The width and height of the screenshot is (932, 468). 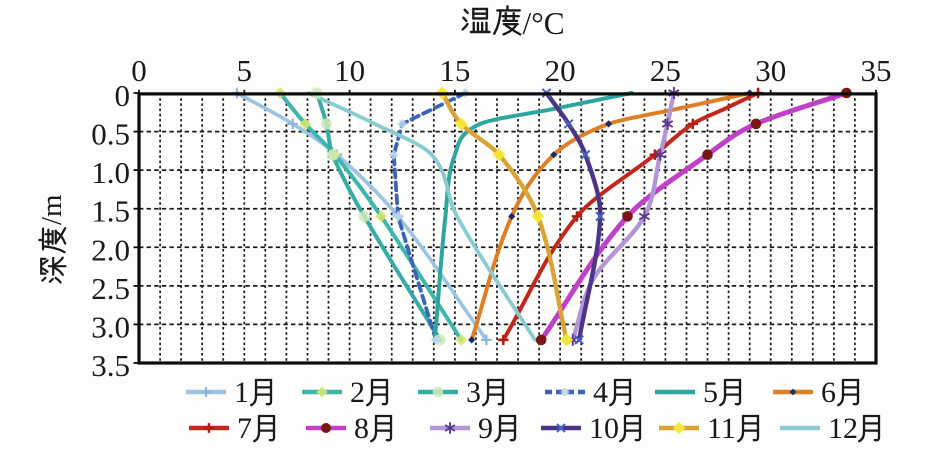 What do you see at coordinates (52, 209) in the screenshot?
I see `svg-text: /m` at bounding box center [52, 209].